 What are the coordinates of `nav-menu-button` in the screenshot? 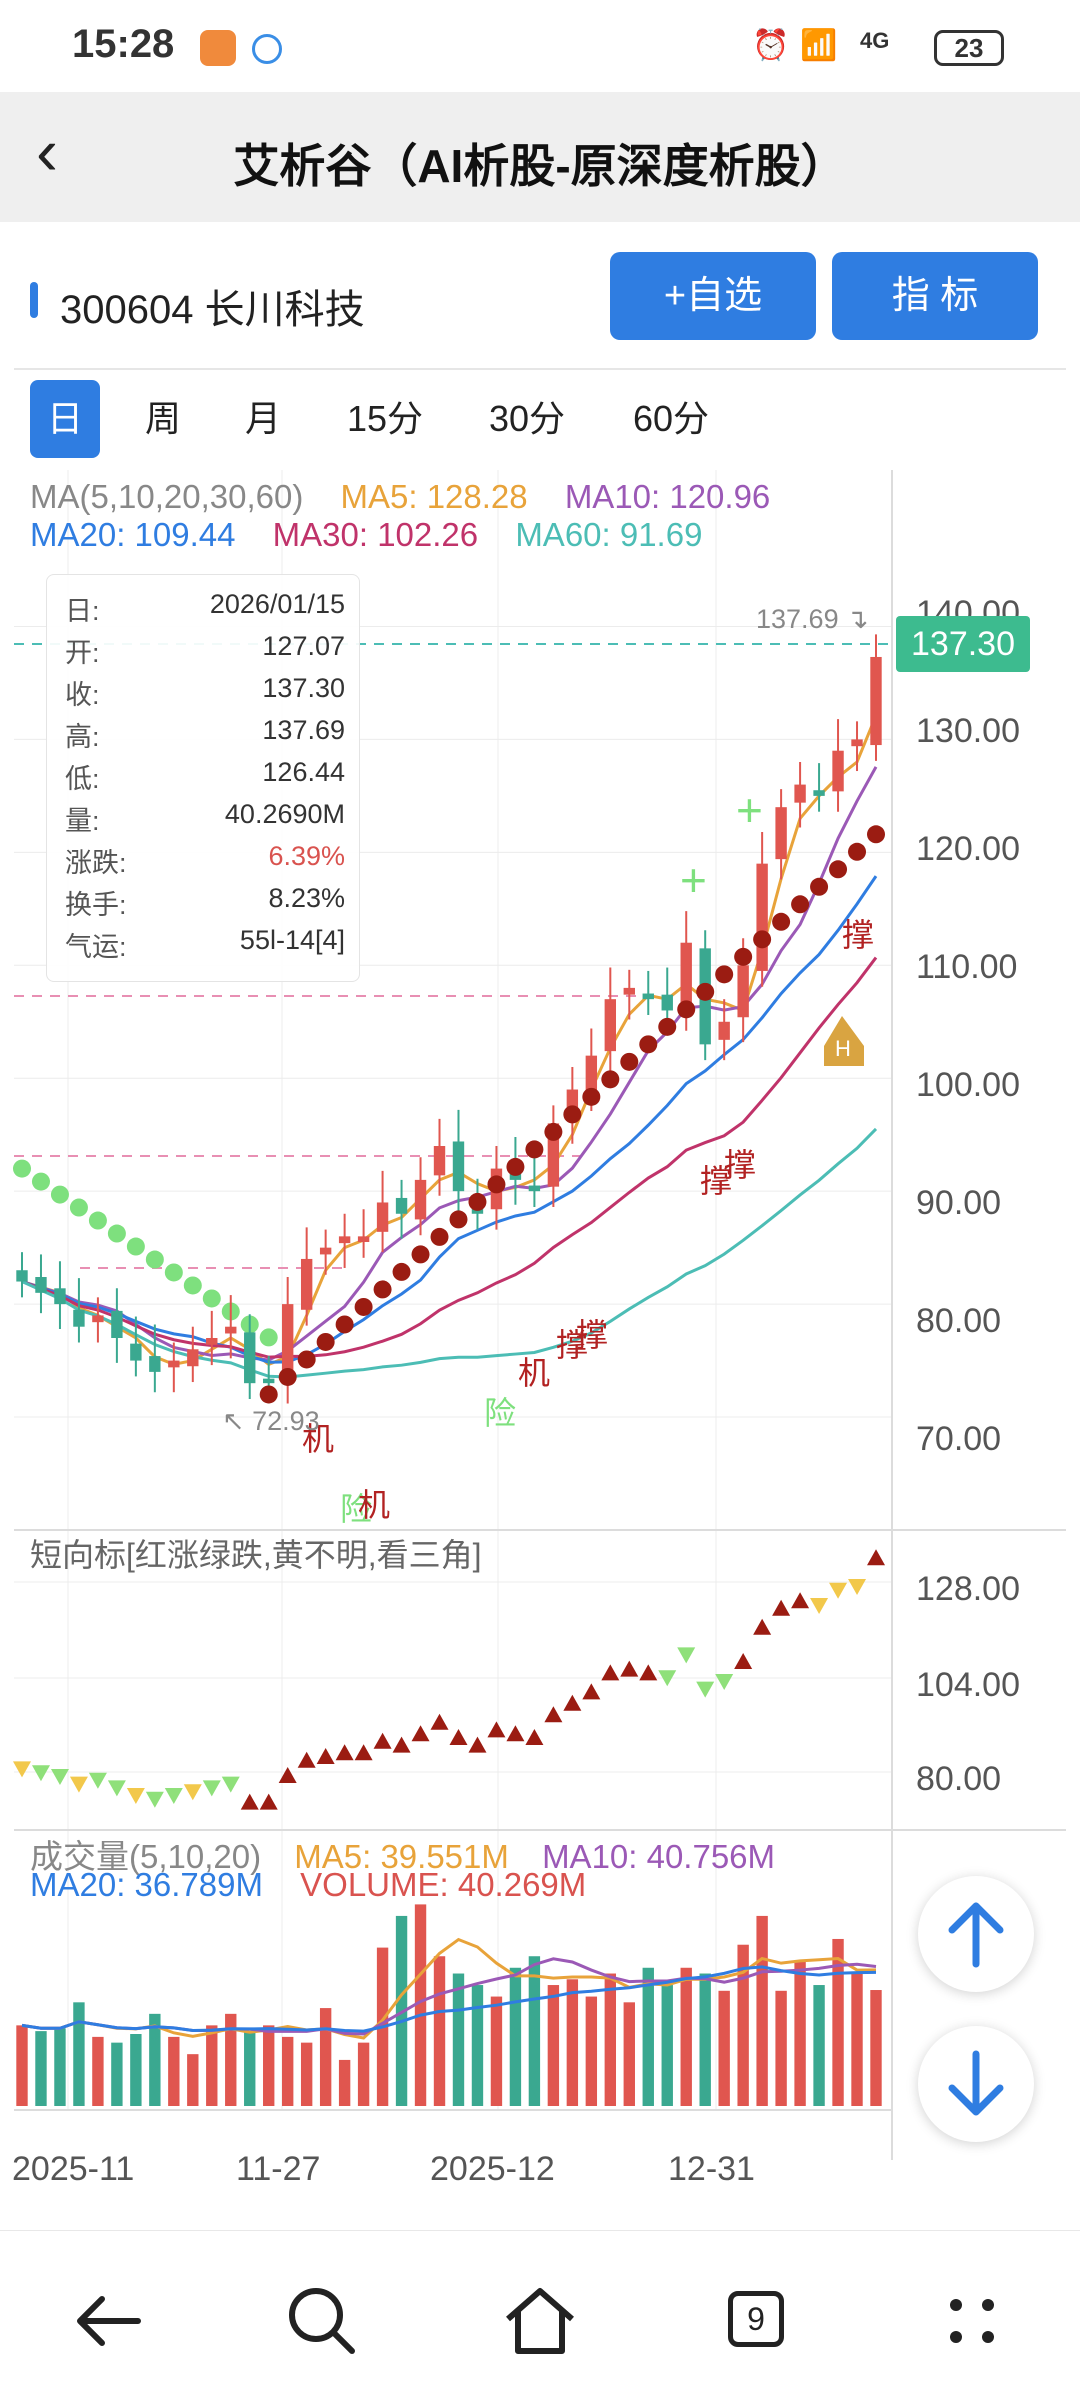 It's located at (972, 2321).